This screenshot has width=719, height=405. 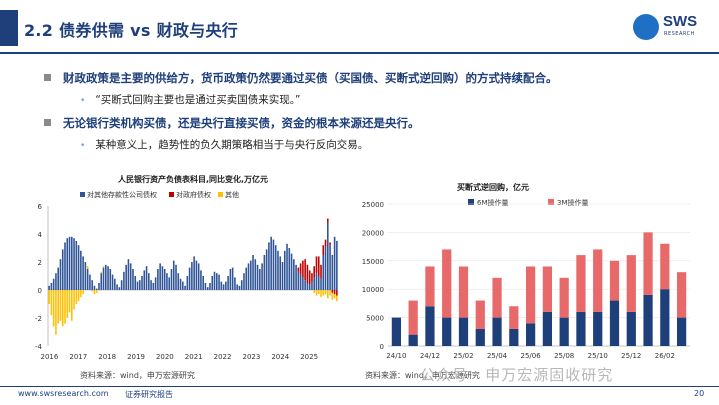 What do you see at coordinates (665, 356) in the screenshot?
I see `x-tick-label: 26/02` at bounding box center [665, 356].